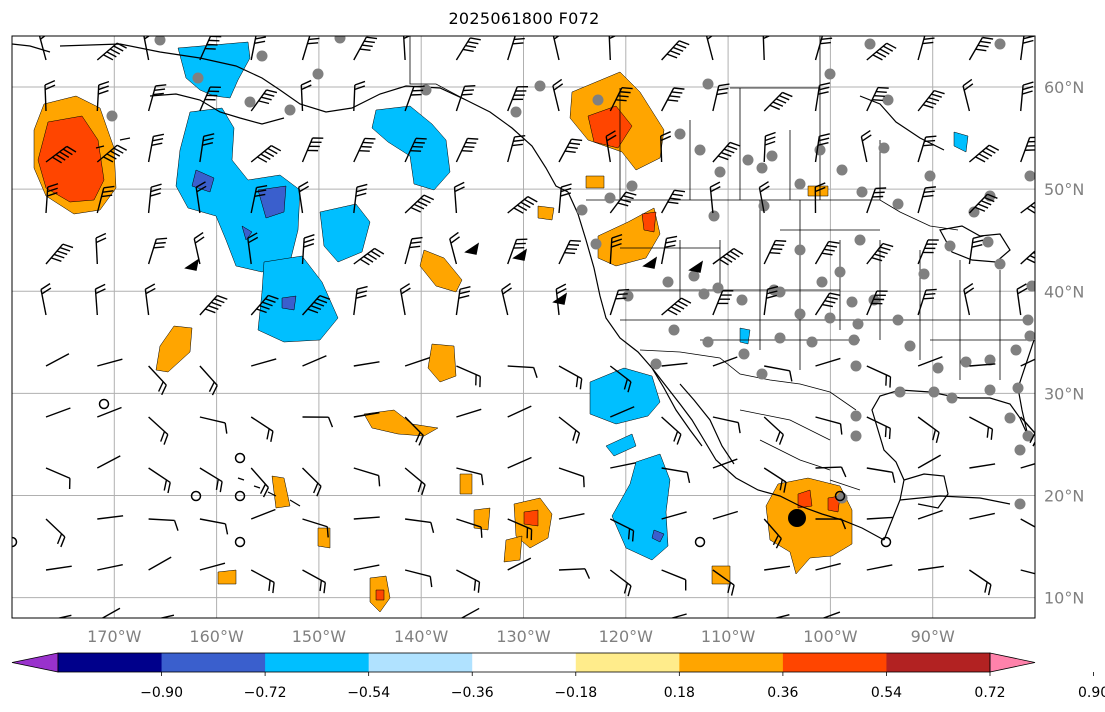 The image size is (1105, 712). I want to click on lat-tick-label: 20°N, so click(1064, 495).